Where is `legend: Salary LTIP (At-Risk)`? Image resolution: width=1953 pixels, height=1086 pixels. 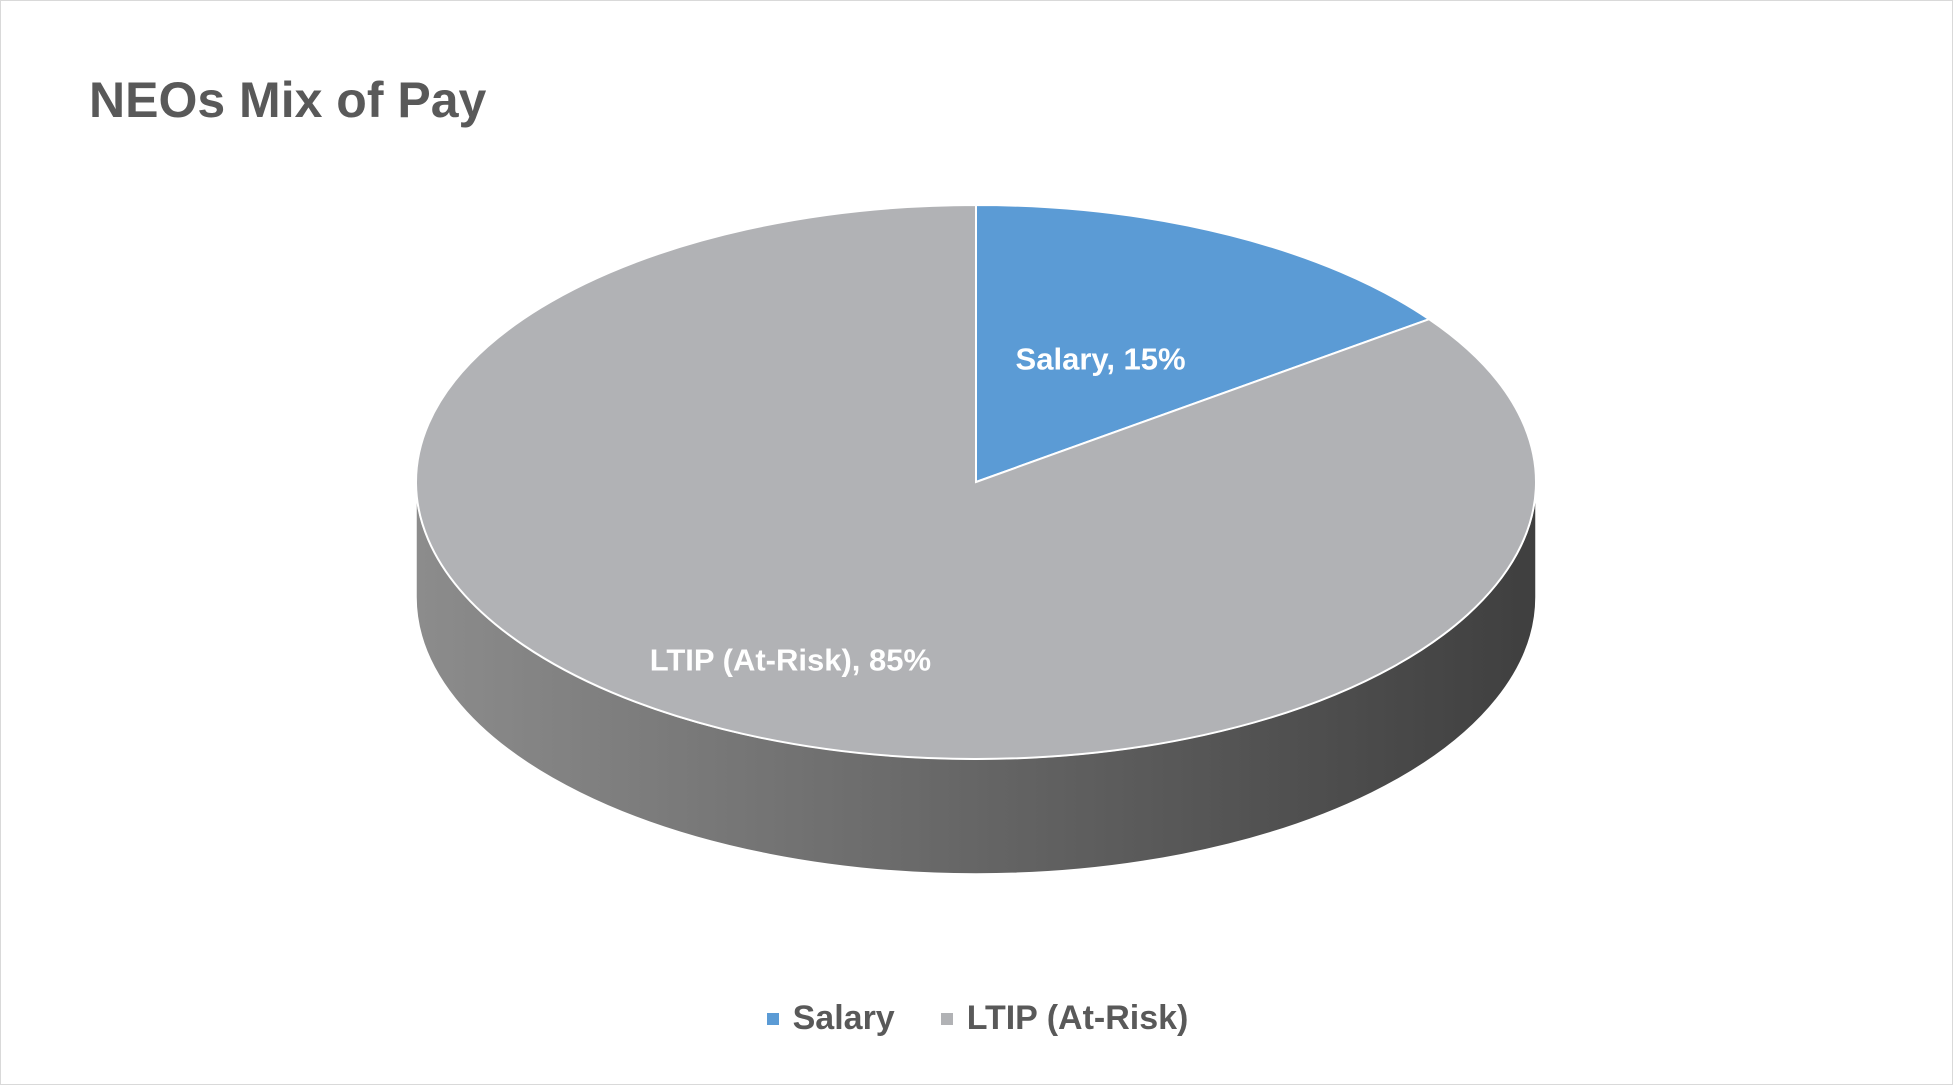
legend: Salary LTIP (At-Risk) is located at coordinates (977, 1018).